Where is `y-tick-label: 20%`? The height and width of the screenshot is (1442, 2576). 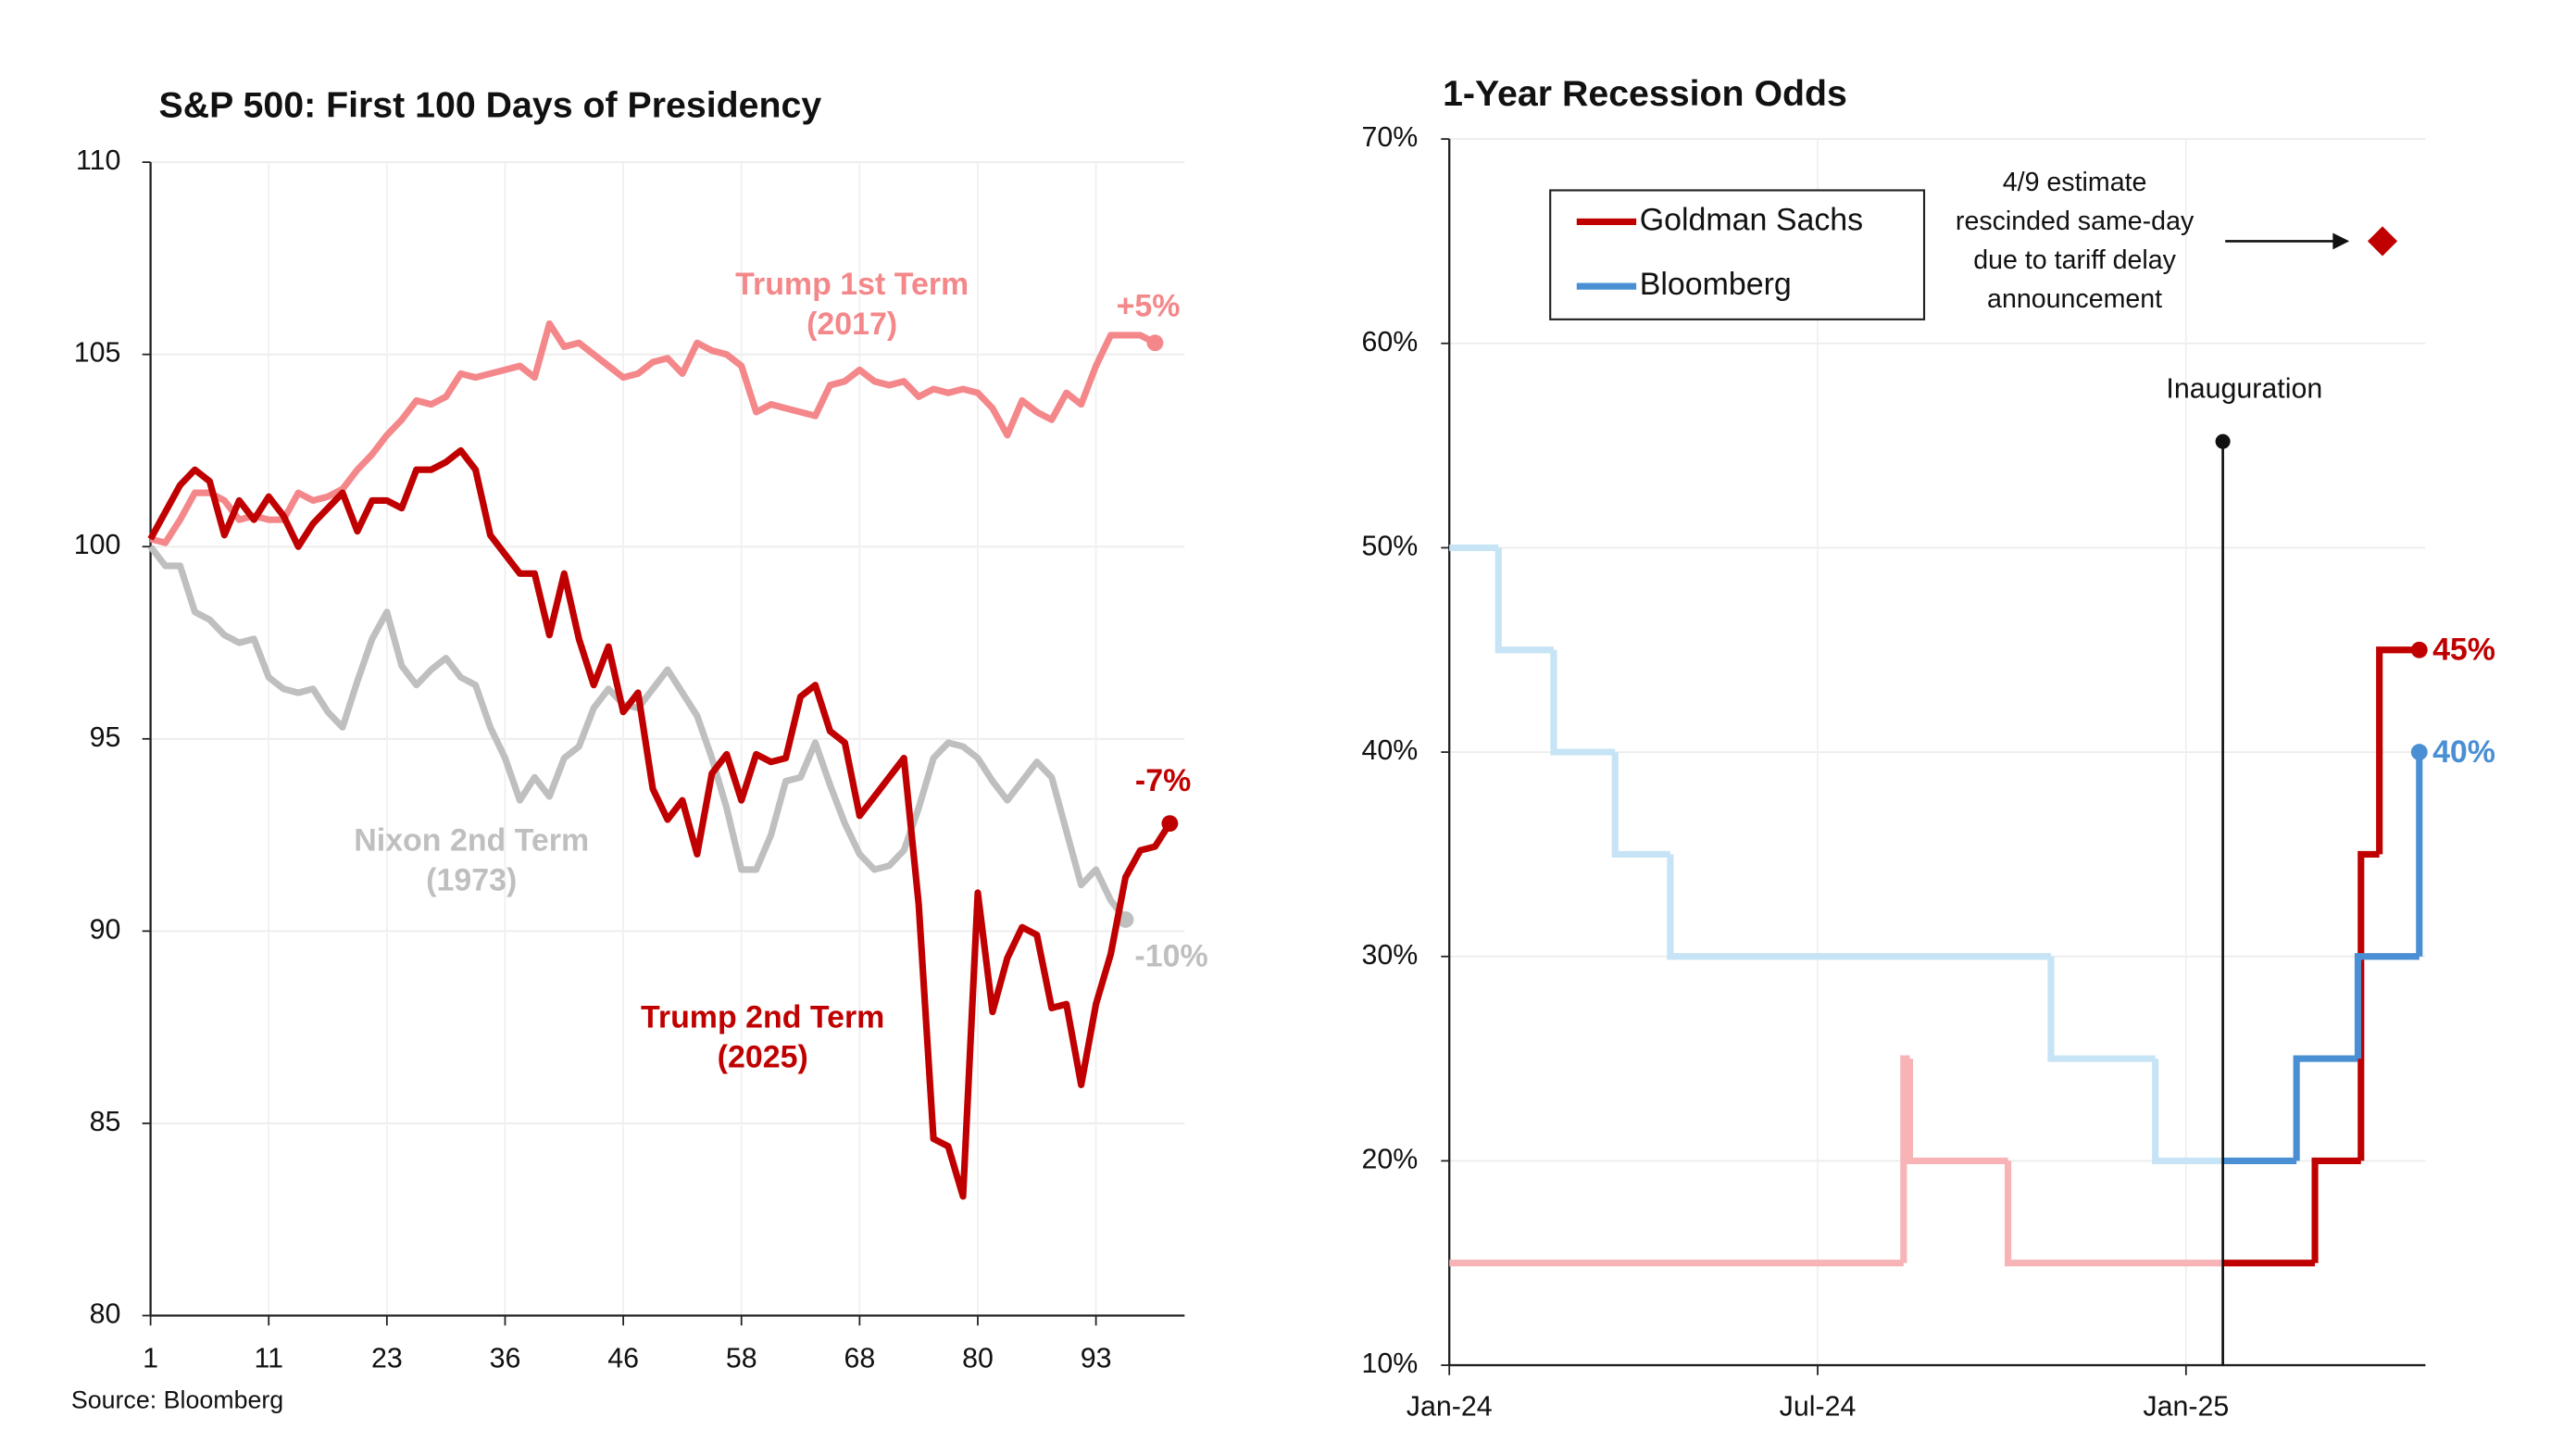 y-tick-label: 20% is located at coordinates (1389, 1159).